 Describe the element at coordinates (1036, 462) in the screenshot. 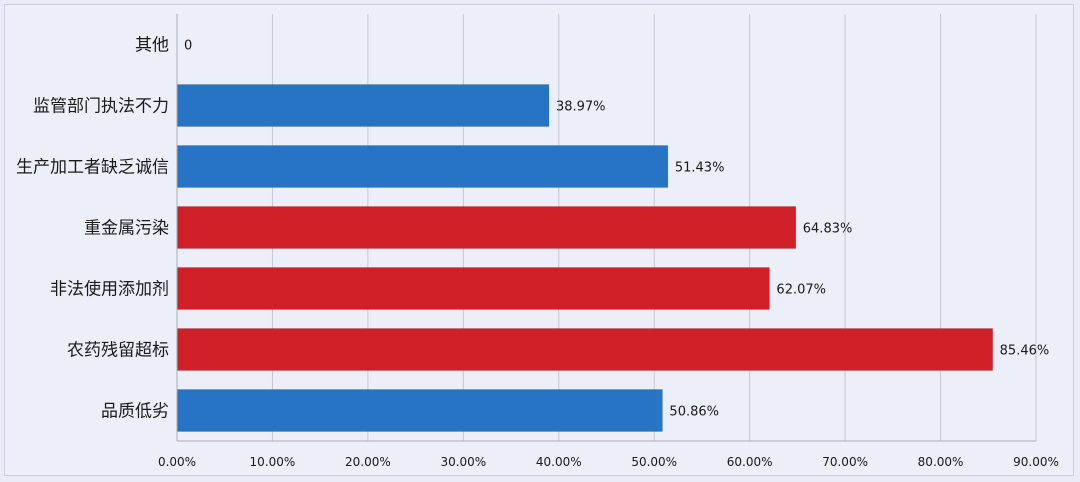

I see `x-tick-label: 90.00%` at that location.